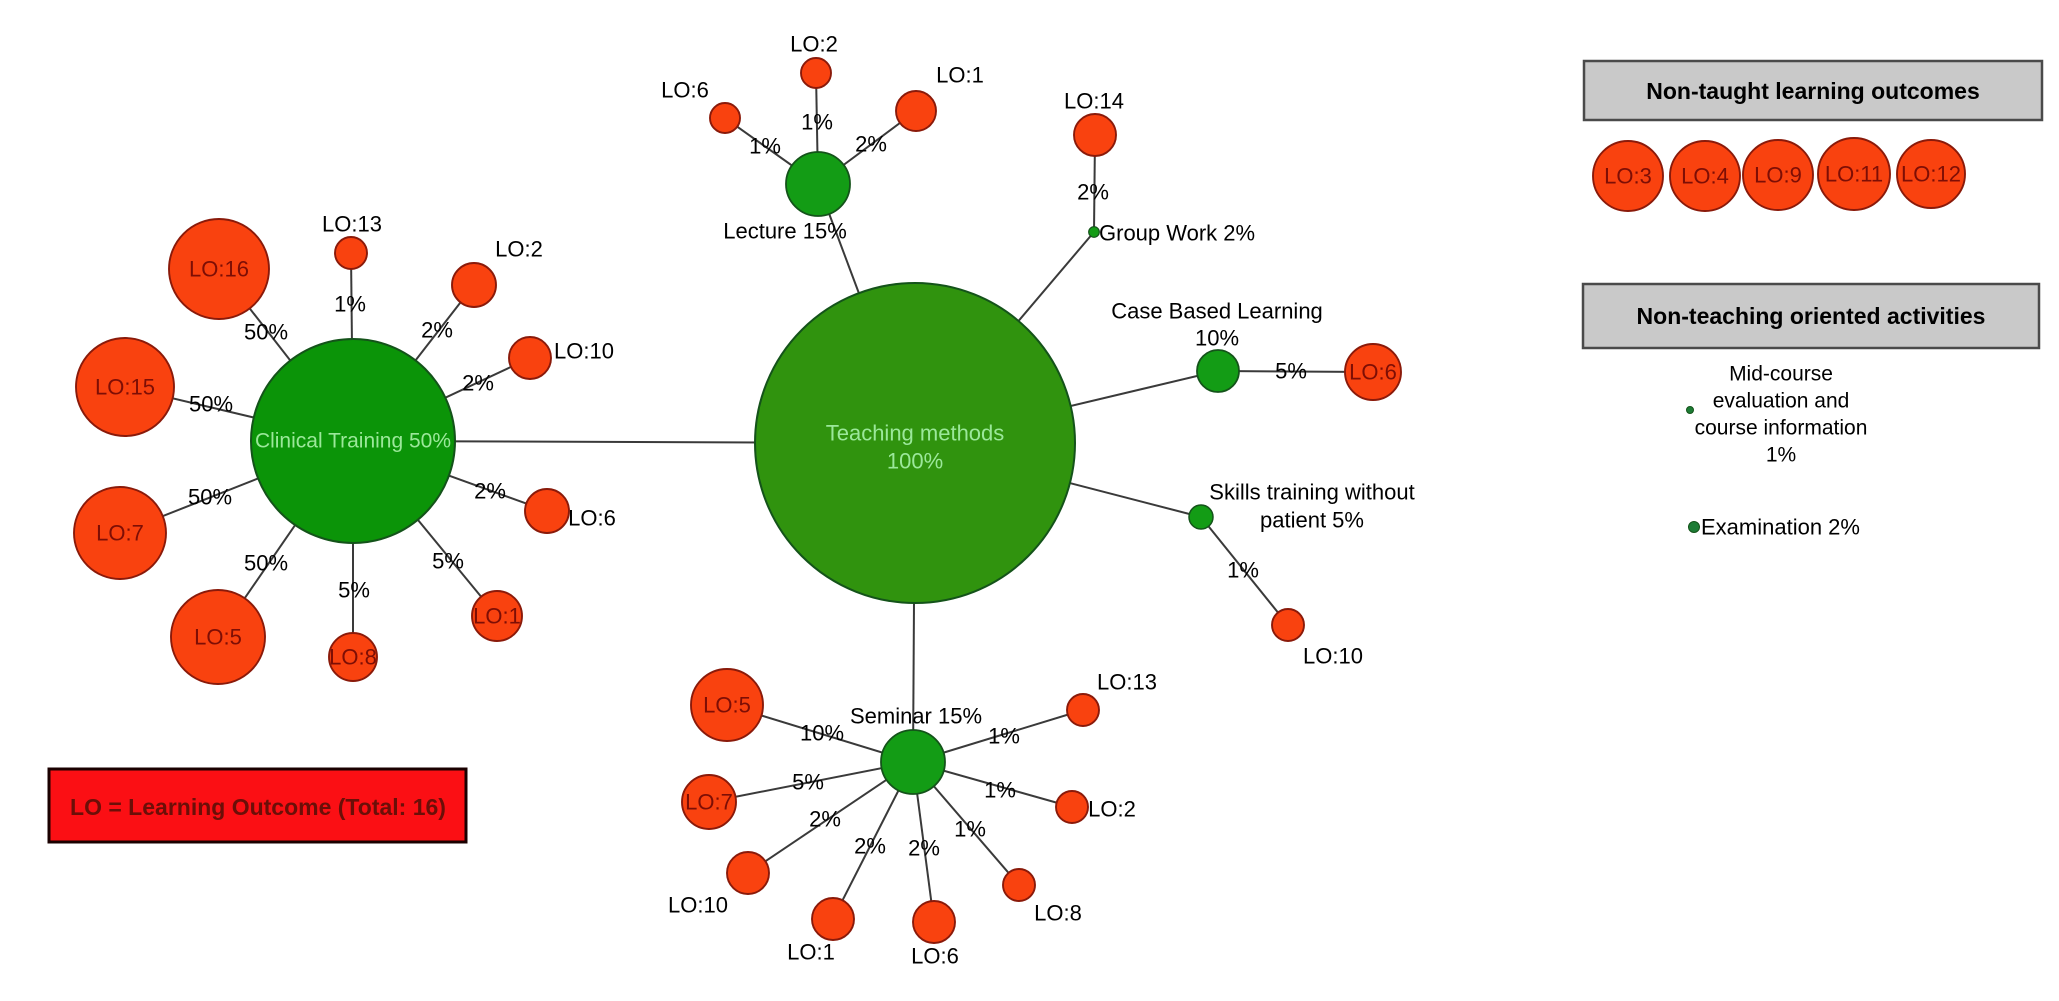 This screenshot has height=1001, width=2059. What do you see at coordinates (1311, 492) in the screenshot?
I see `svg-text: Skills training without` at bounding box center [1311, 492].